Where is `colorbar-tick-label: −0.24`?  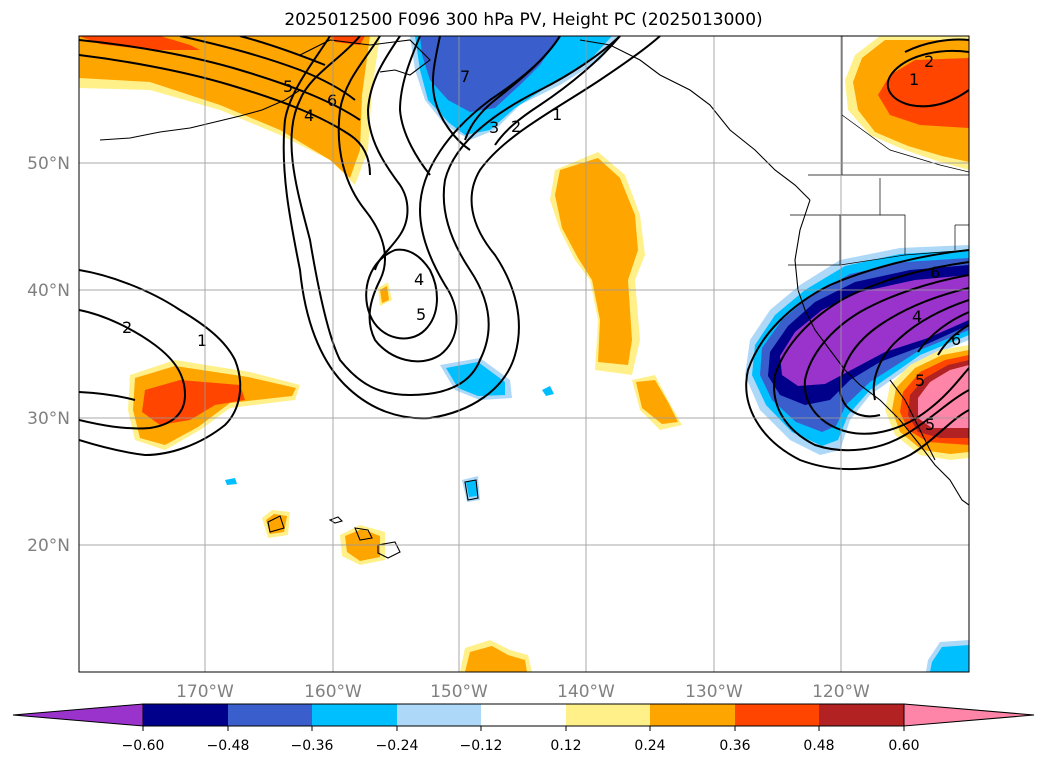 colorbar-tick-label: −0.24 is located at coordinates (397, 746).